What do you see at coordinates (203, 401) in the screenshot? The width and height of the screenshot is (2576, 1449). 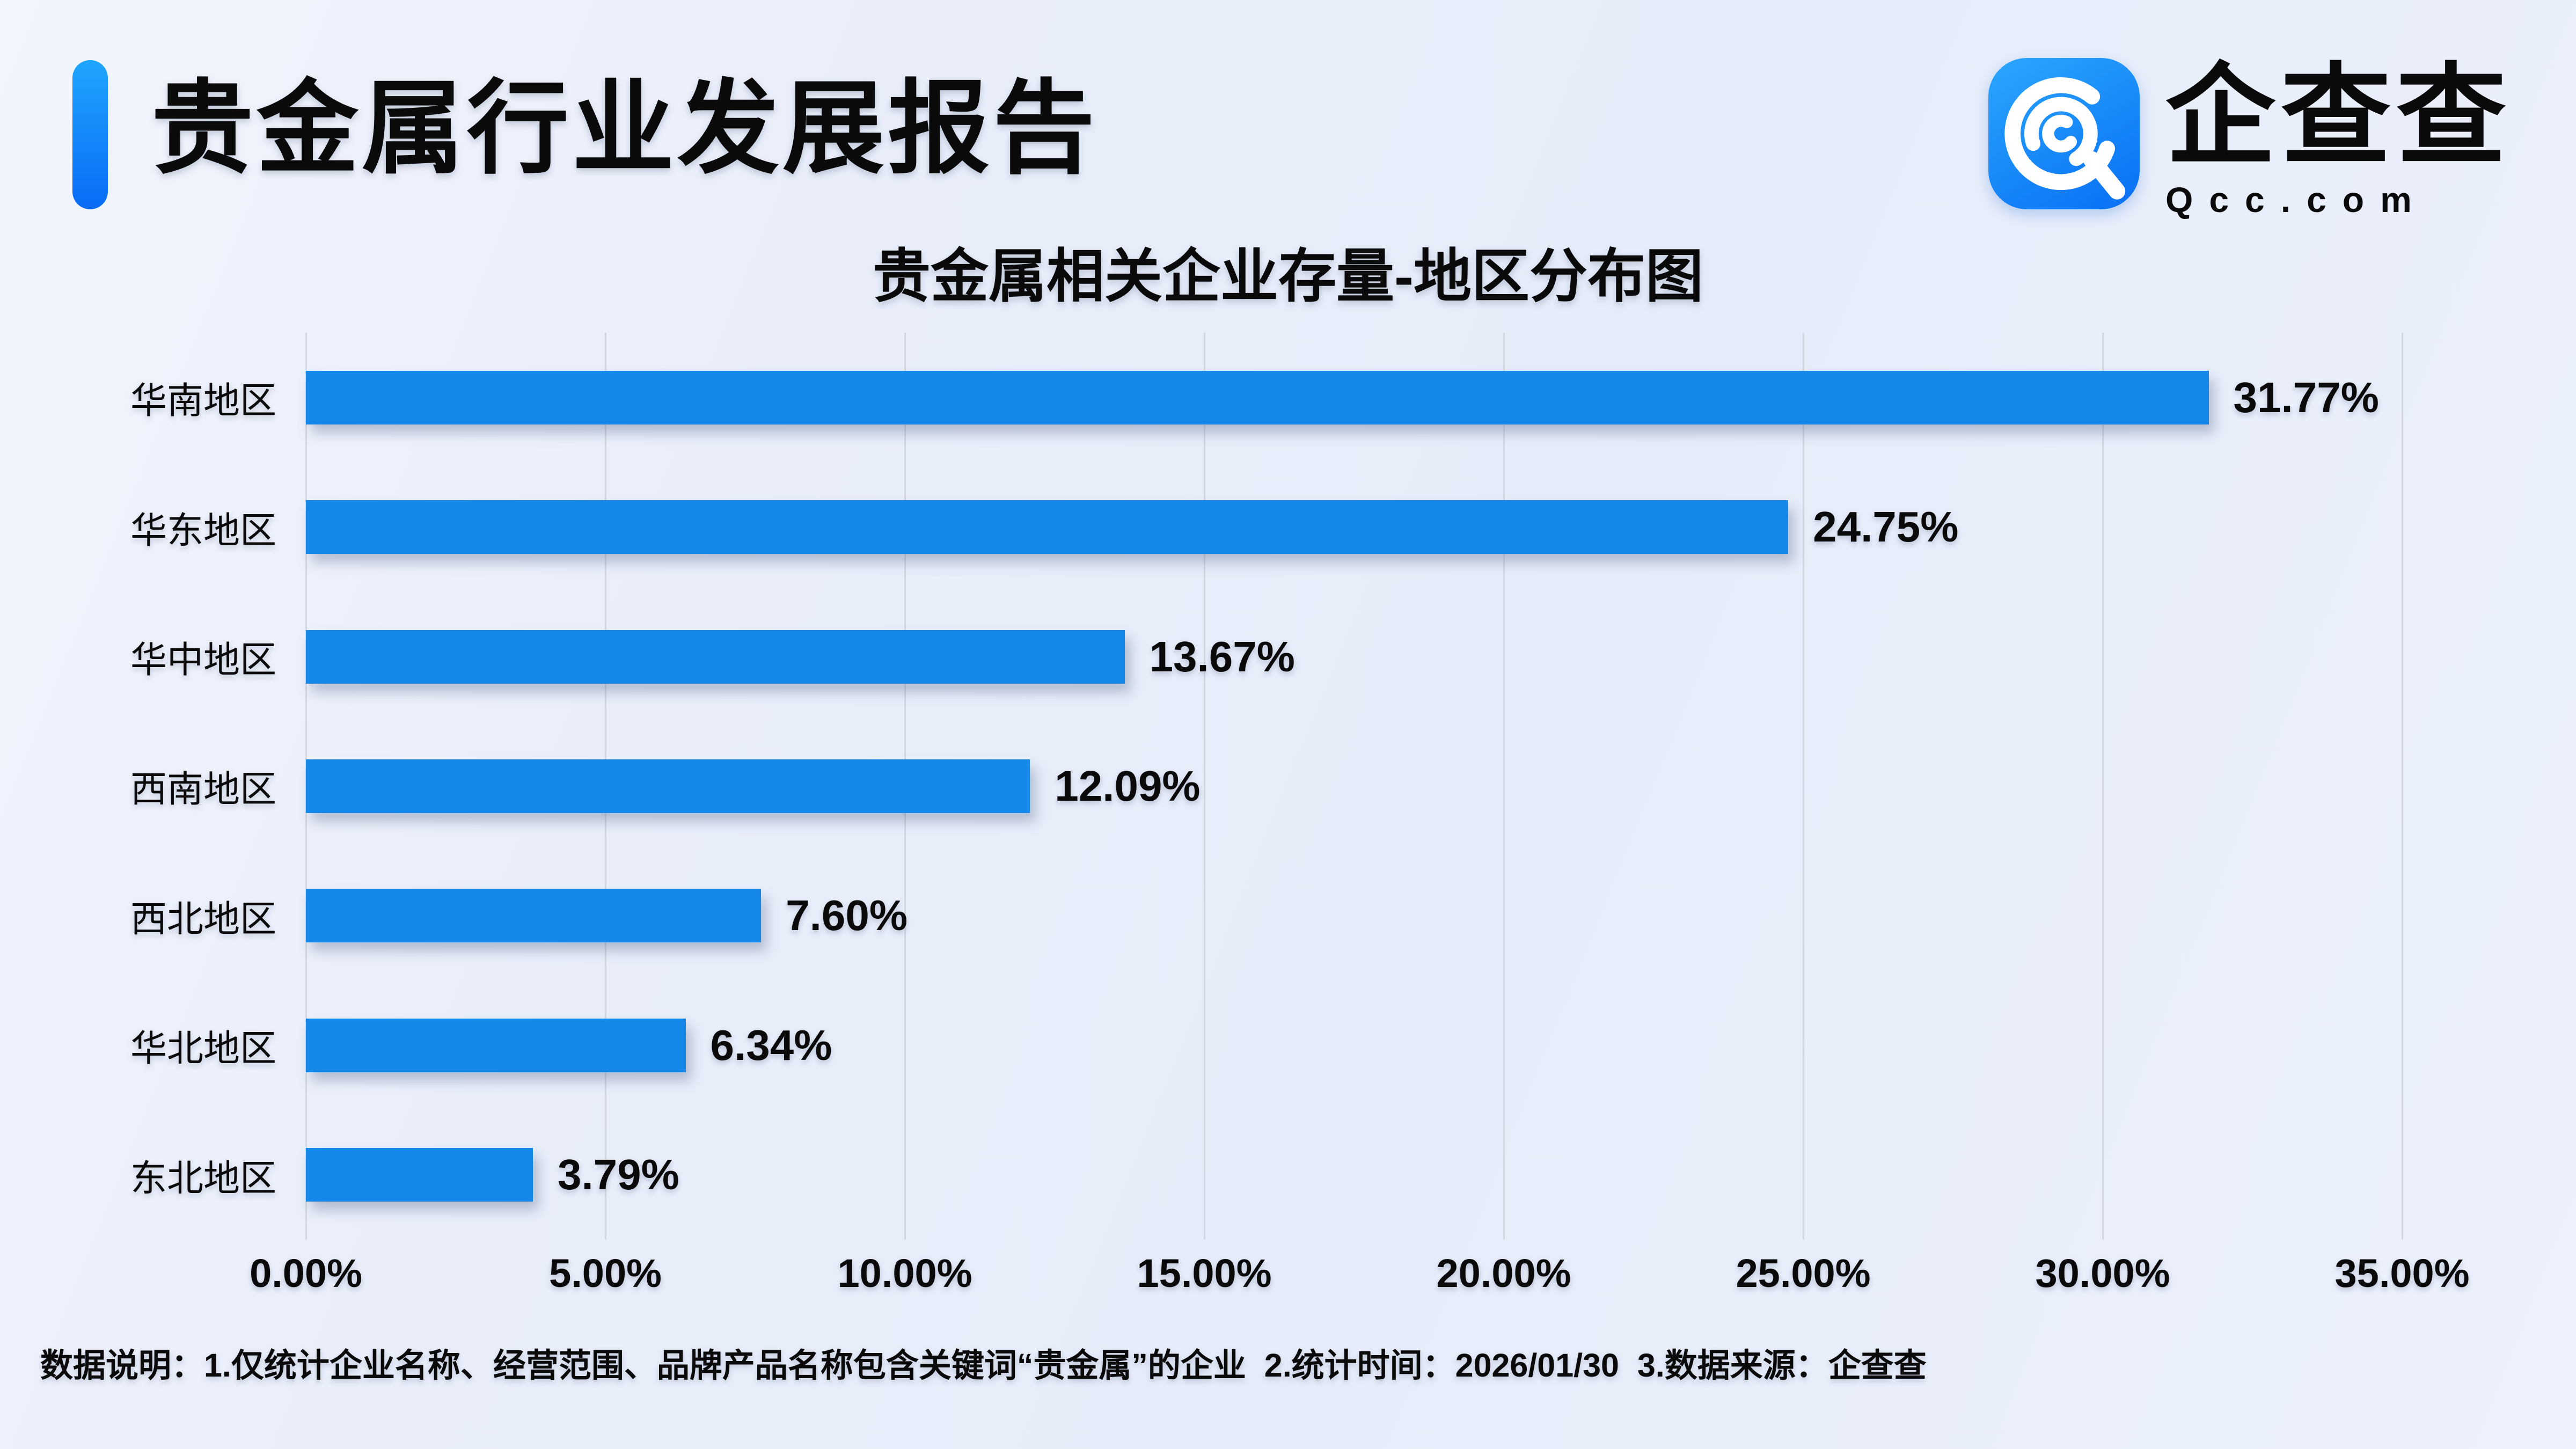 I see `category-label: 华南地区` at bounding box center [203, 401].